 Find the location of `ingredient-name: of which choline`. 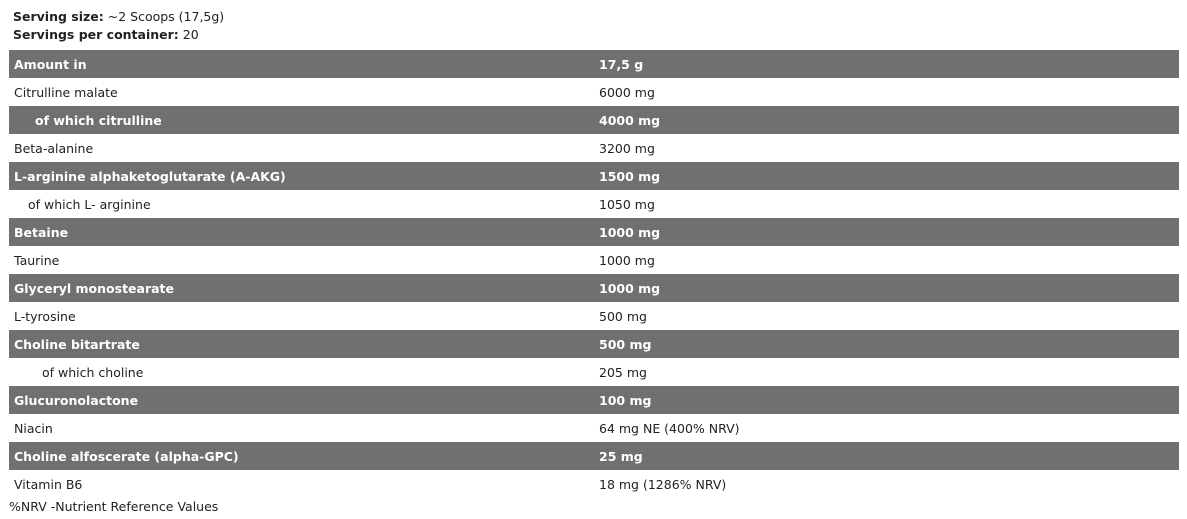

ingredient-name: of which choline is located at coordinates (93, 372).